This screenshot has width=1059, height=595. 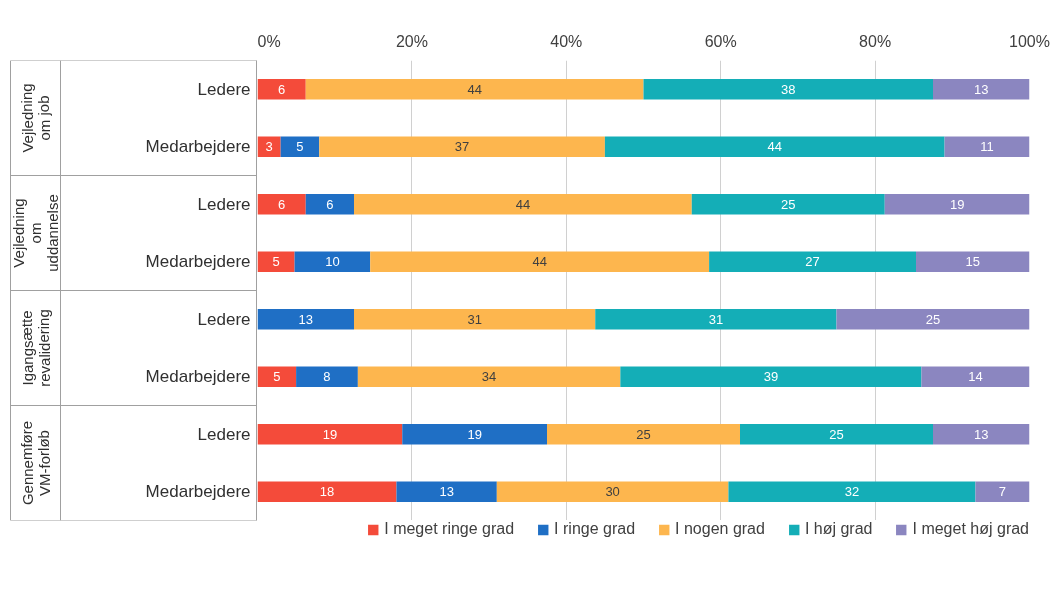 I want to click on legend-label: I høj grad, so click(x=838, y=529).